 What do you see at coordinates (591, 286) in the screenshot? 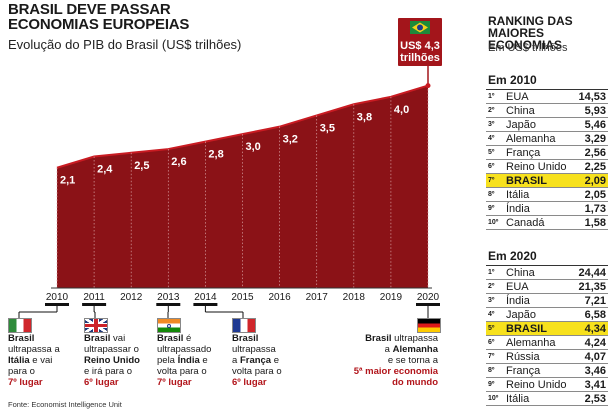
I see `rank-value: 21,35` at bounding box center [591, 286].